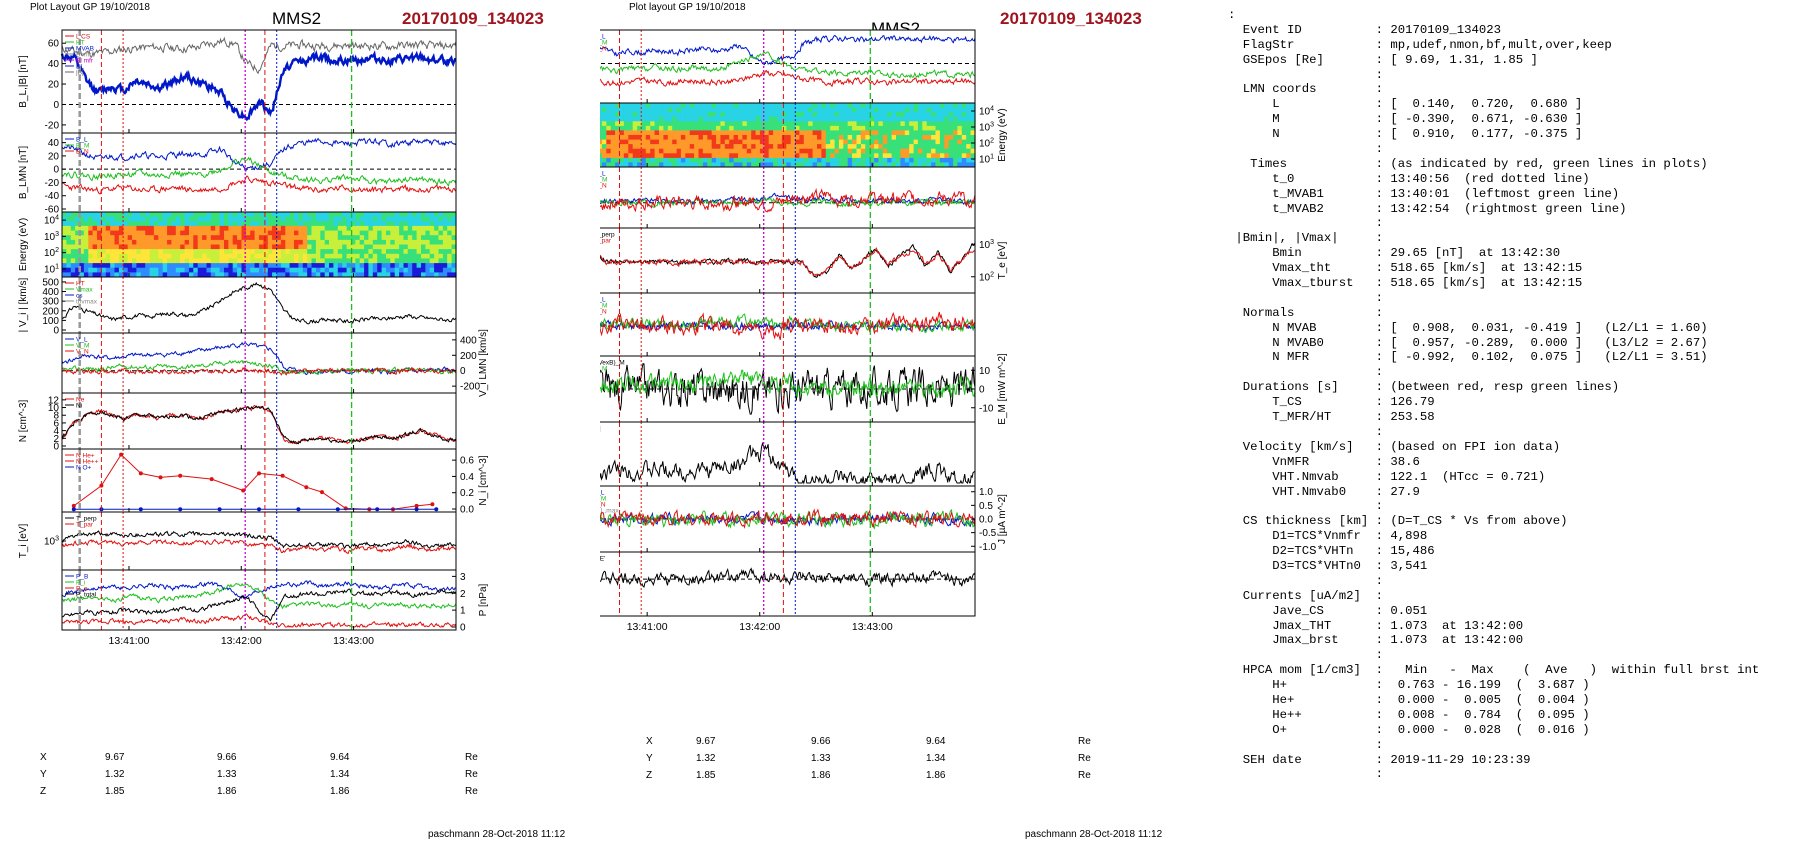 The height and width of the screenshot is (841, 1804). I want to click on series-line, so click(259, 55).